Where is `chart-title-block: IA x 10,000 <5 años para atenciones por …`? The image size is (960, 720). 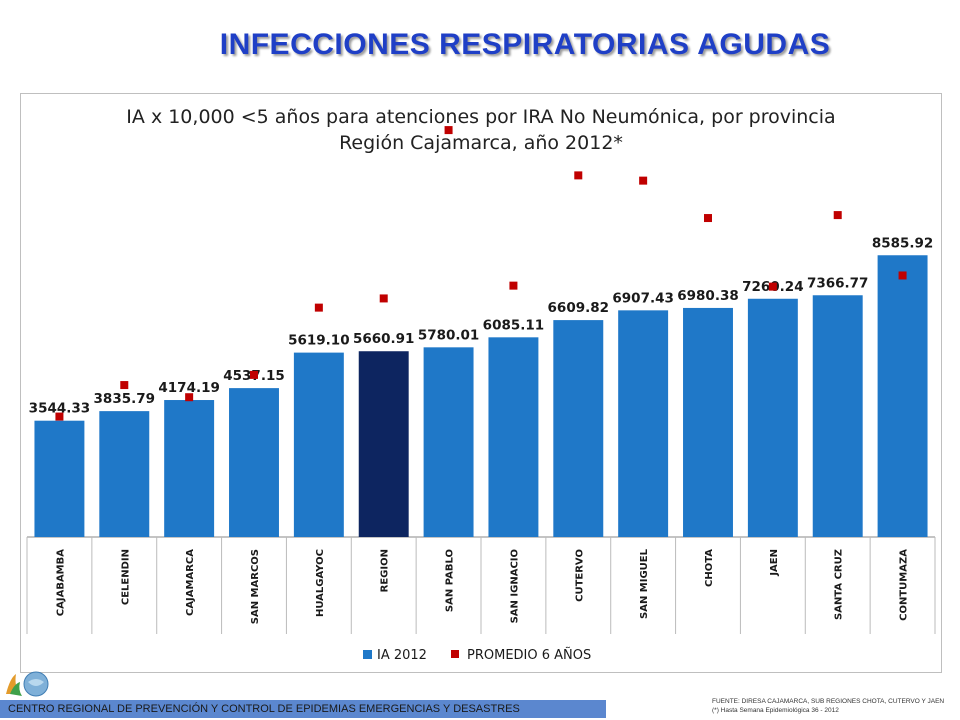 chart-title-block: IA x 10,000 <5 años para atenciones por … is located at coordinates (481, 130).